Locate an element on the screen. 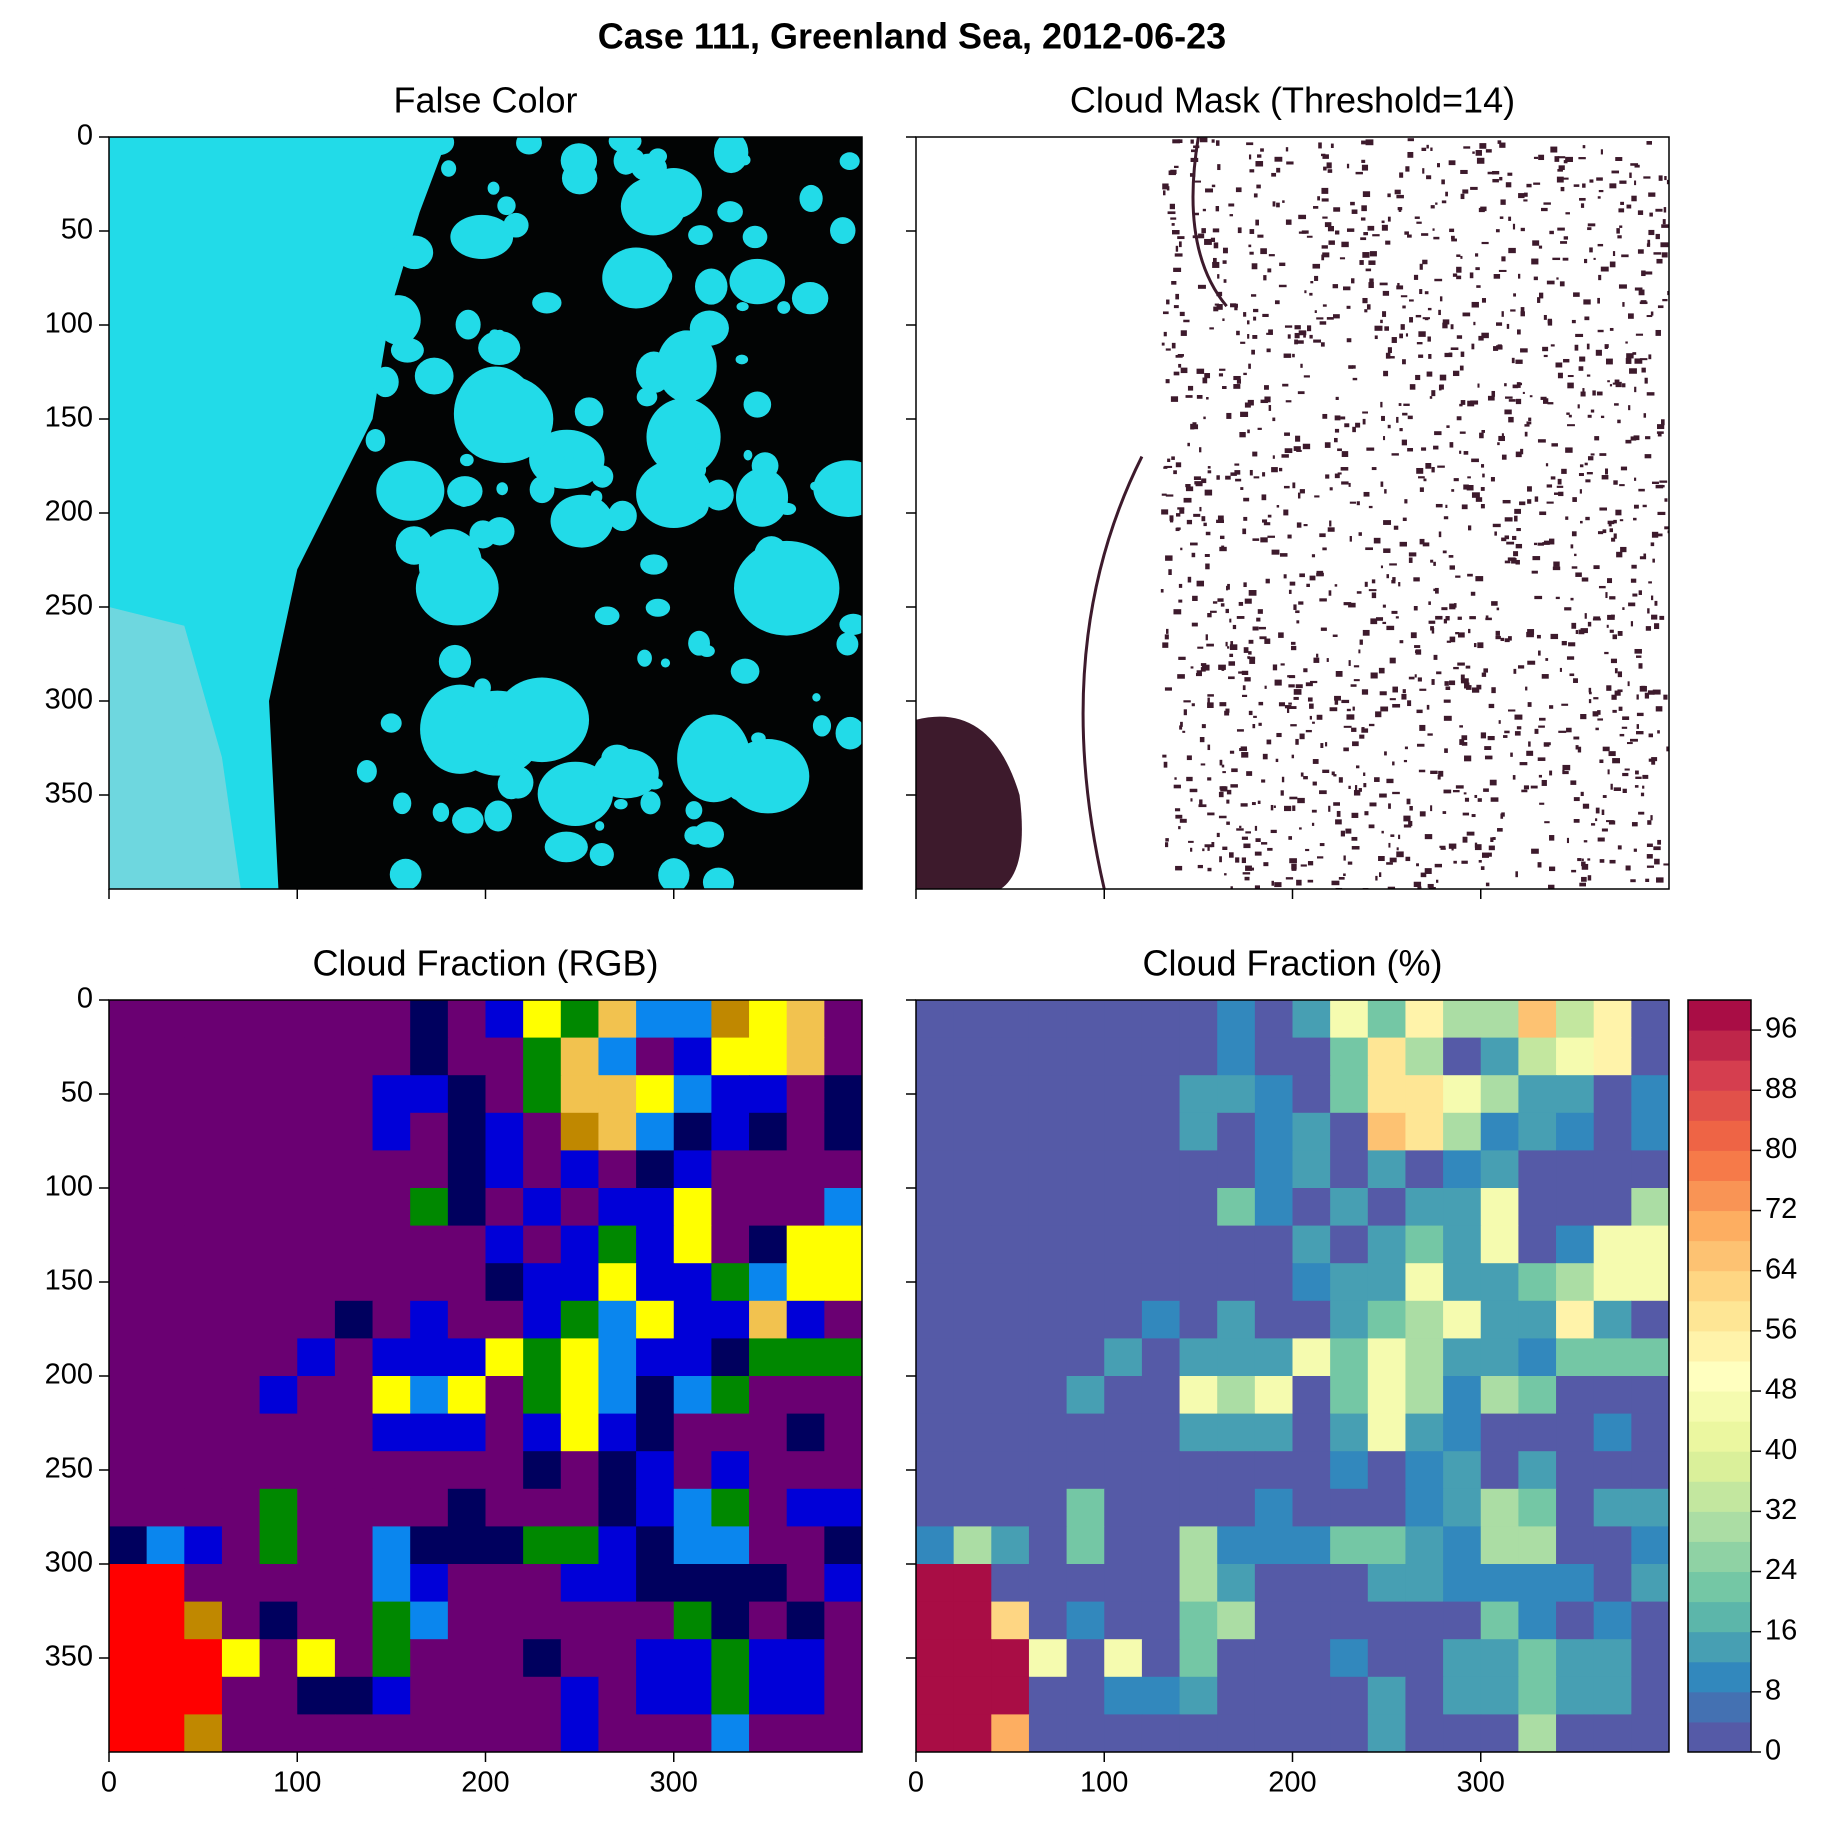 The width and height of the screenshot is (1825, 1828). colorbar-tick-label: 64 is located at coordinates (1781, 1269).